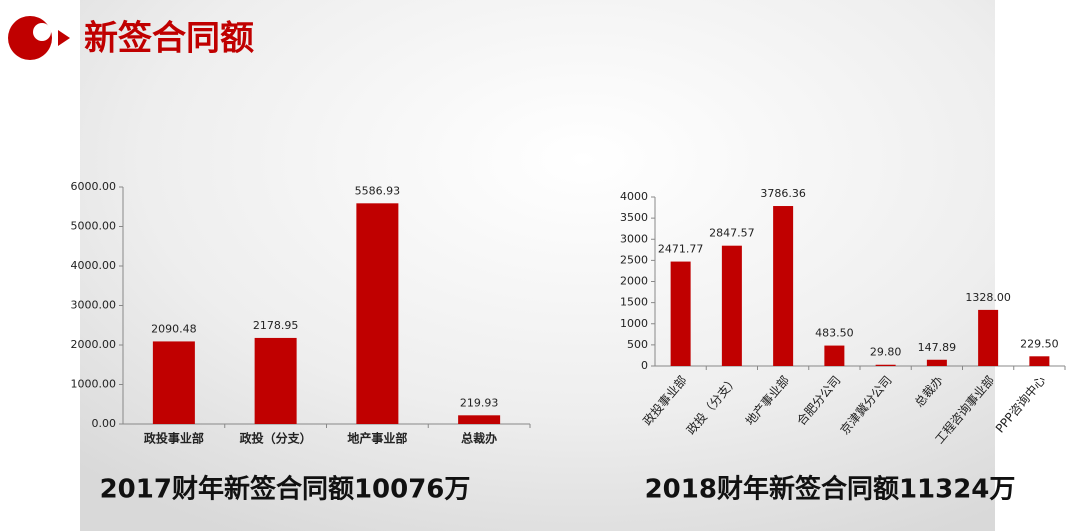 The height and width of the screenshot is (531, 1080). I want to click on x-tick-label: 总裁办, so click(479, 438).